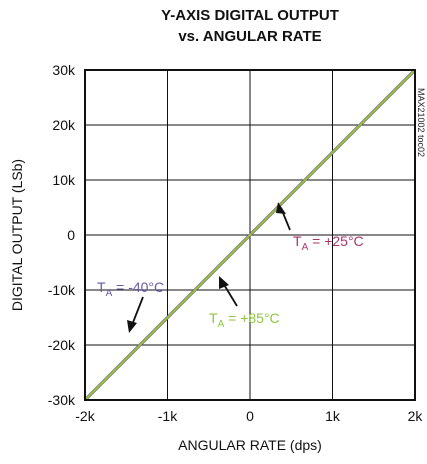 The width and height of the screenshot is (427, 464). Describe the element at coordinates (62, 235) in the screenshot. I see `y-tick-labels: 30k 20k 10k 0 -10k -20k -30k` at that location.